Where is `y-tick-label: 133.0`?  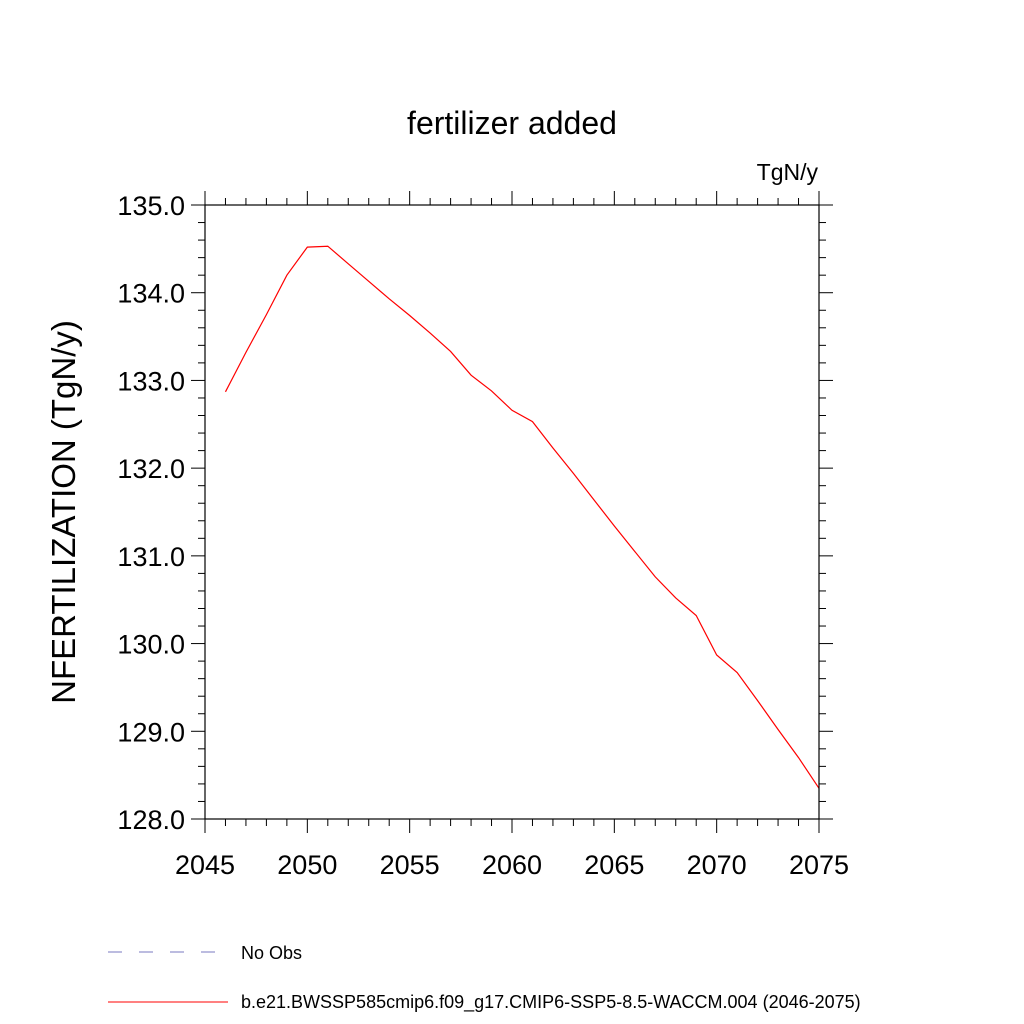 y-tick-label: 133.0 is located at coordinates (151, 381).